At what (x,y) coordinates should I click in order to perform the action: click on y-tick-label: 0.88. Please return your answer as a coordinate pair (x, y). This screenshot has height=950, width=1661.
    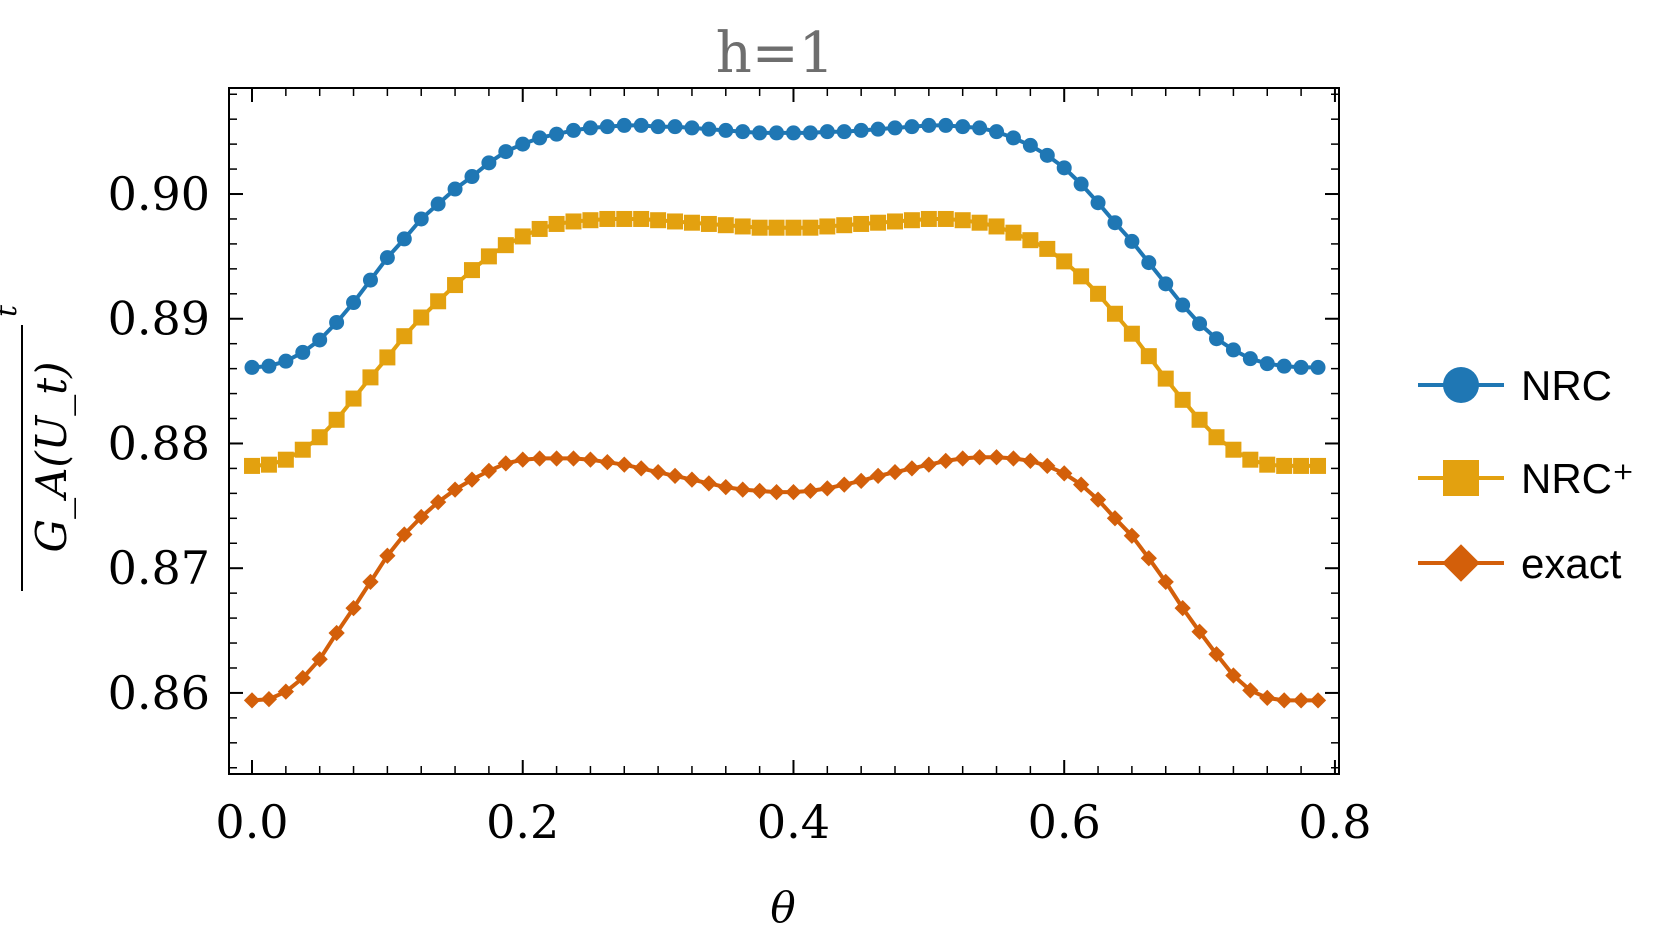
    Looking at the image, I should click on (159, 443).